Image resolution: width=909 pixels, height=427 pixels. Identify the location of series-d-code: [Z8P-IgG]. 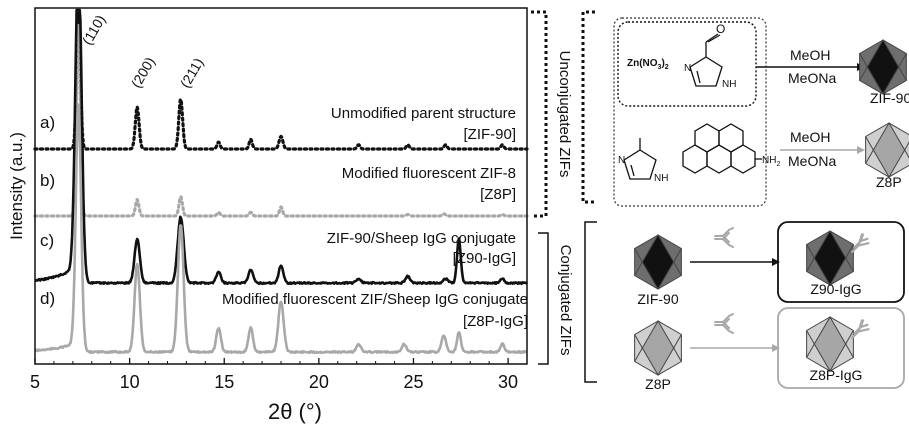
(495, 321).